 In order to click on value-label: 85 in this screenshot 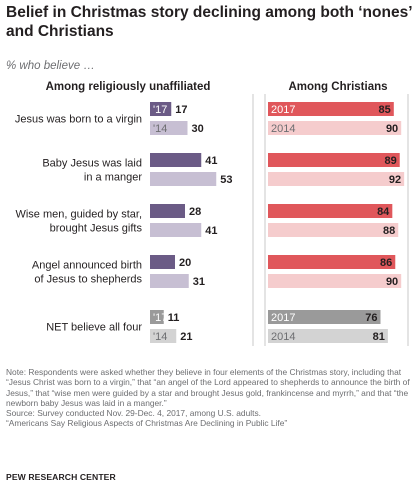, I will do `click(385, 110)`.